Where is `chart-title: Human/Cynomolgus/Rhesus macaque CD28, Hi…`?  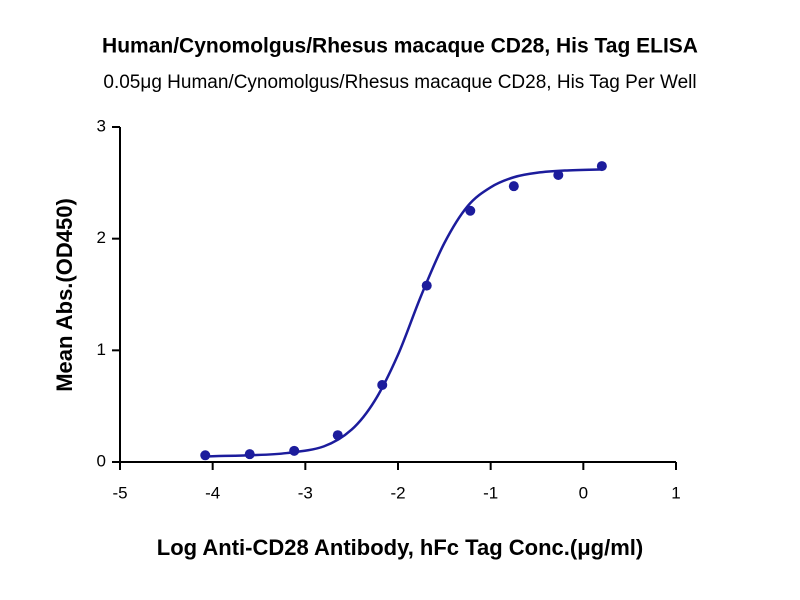 chart-title: Human/Cynomolgus/Rhesus macaque CD28, Hi… is located at coordinates (400, 46).